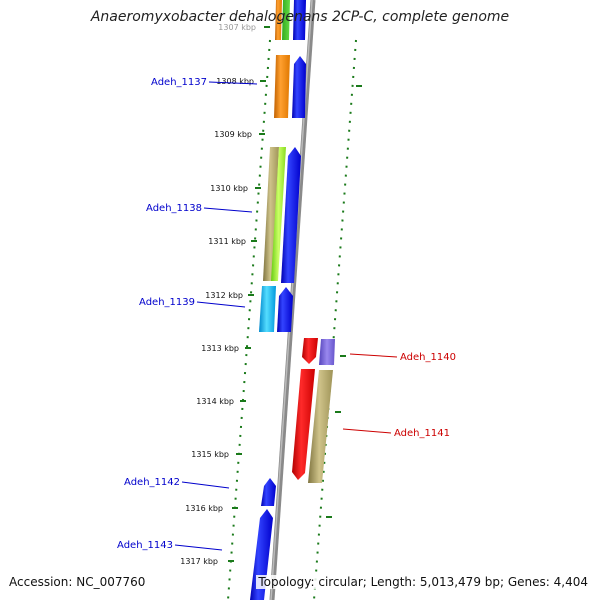 The height and width of the screenshot is (600, 600). What do you see at coordinates (422, 433) in the screenshot?
I see `gene-label-adeh-1141: Adeh_1141` at bounding box center [422, 433].